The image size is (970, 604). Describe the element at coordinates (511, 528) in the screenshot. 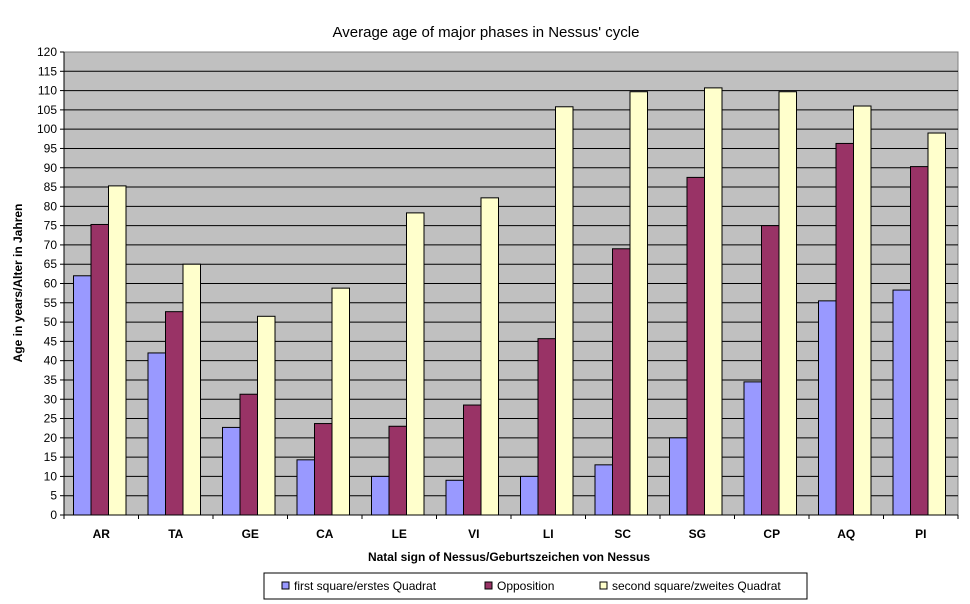

I see `x-axis-ticks: AR TA GE CA LE VI LI SC SG CP AQ PI` at that location.